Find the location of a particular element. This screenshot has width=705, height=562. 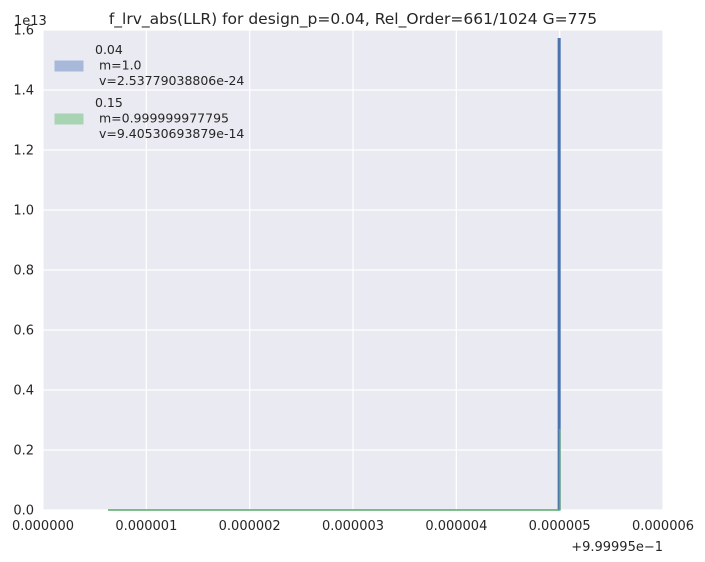

y-tick-label: 1.2 is located at coordinates (23, 151).